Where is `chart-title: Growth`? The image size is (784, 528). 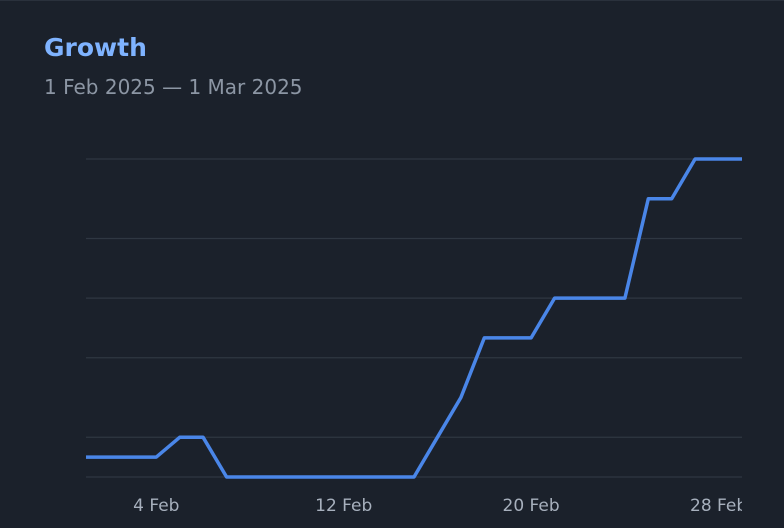 chart-title: Growth is located at coordinates (95, 47).